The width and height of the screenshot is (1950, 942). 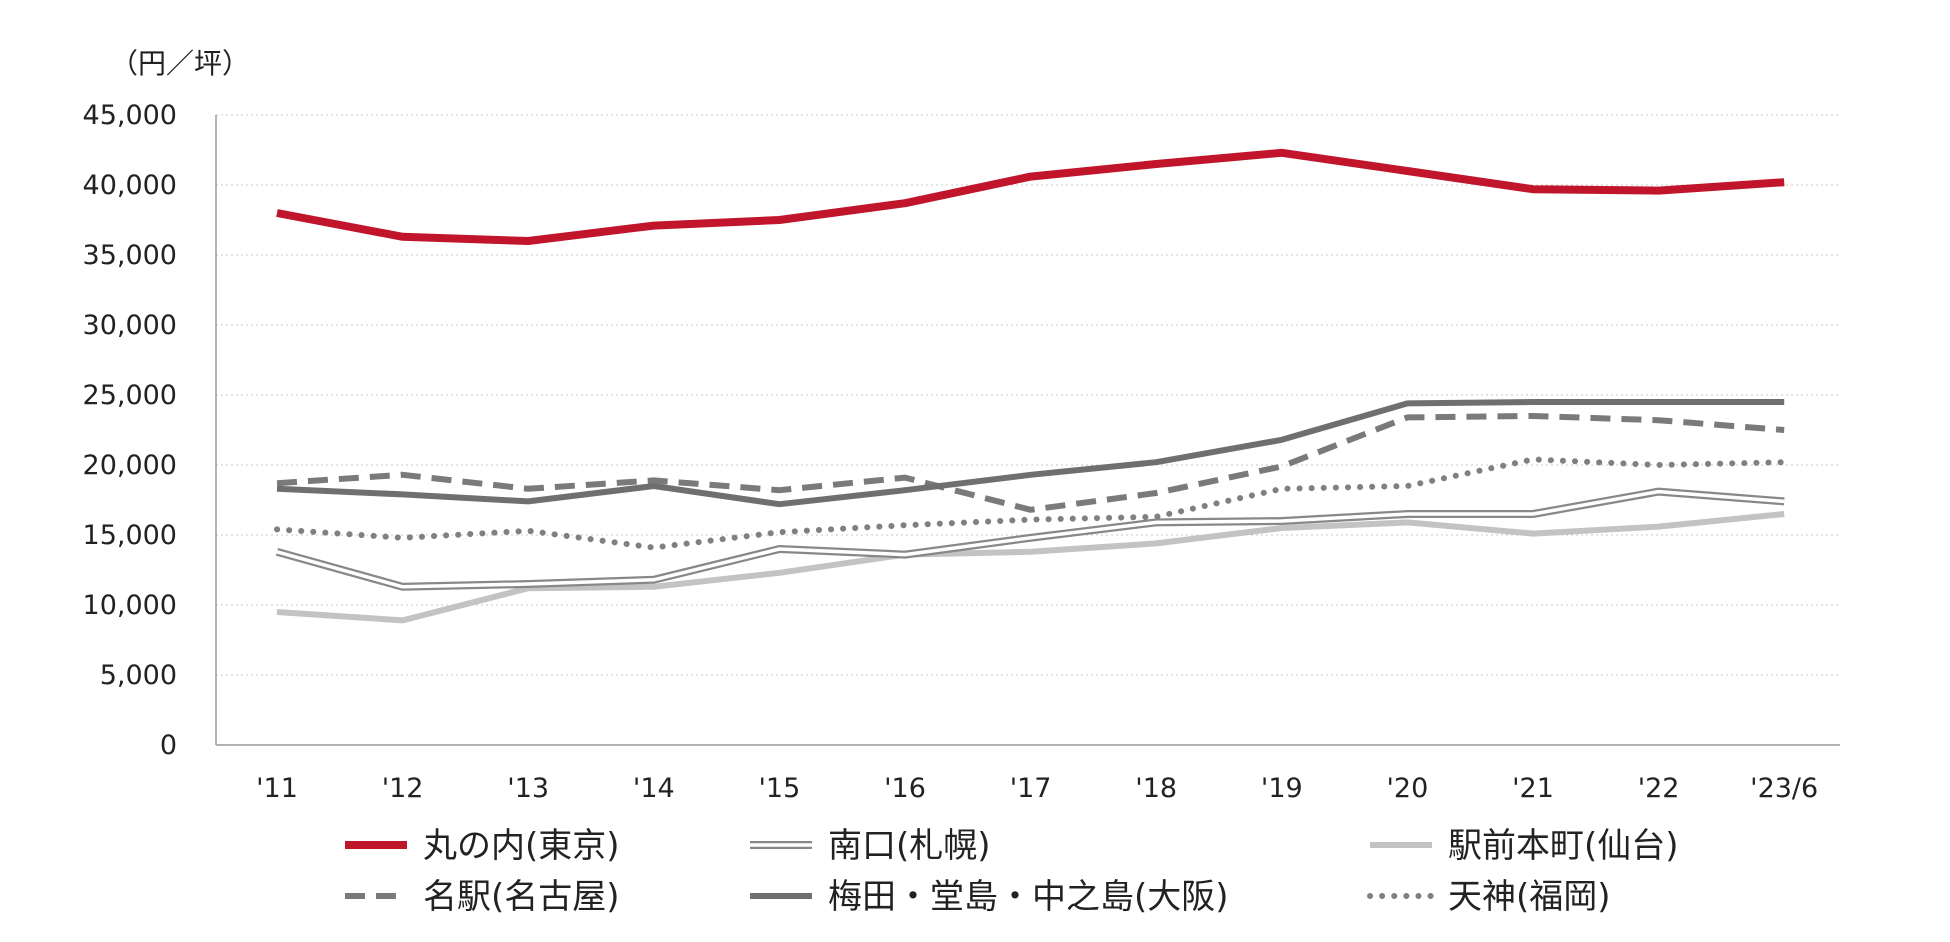 I want to click on y-tick-label: 0, so click(x=168, y=745).